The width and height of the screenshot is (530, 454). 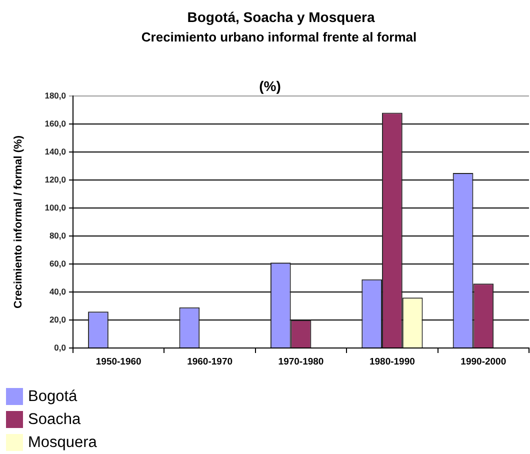 I want to click on x-tick-label: 1980-1990, so click(x=392, y=362).